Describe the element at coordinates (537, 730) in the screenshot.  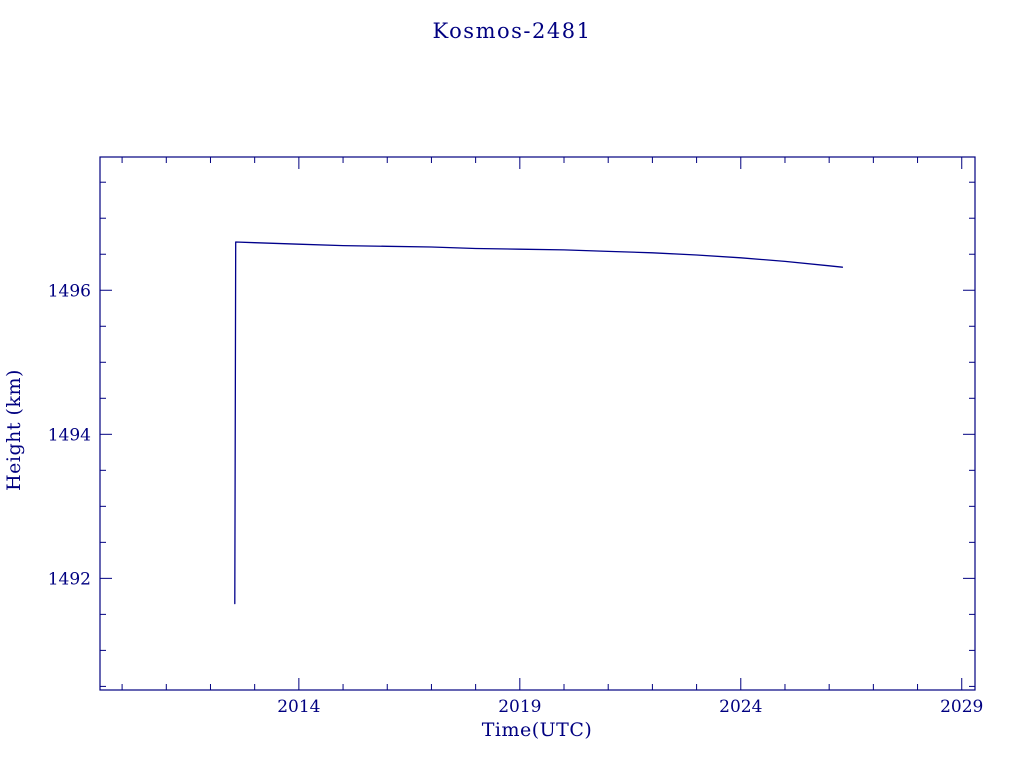
I see `x-axis-label: Time(UTC)` at that location.